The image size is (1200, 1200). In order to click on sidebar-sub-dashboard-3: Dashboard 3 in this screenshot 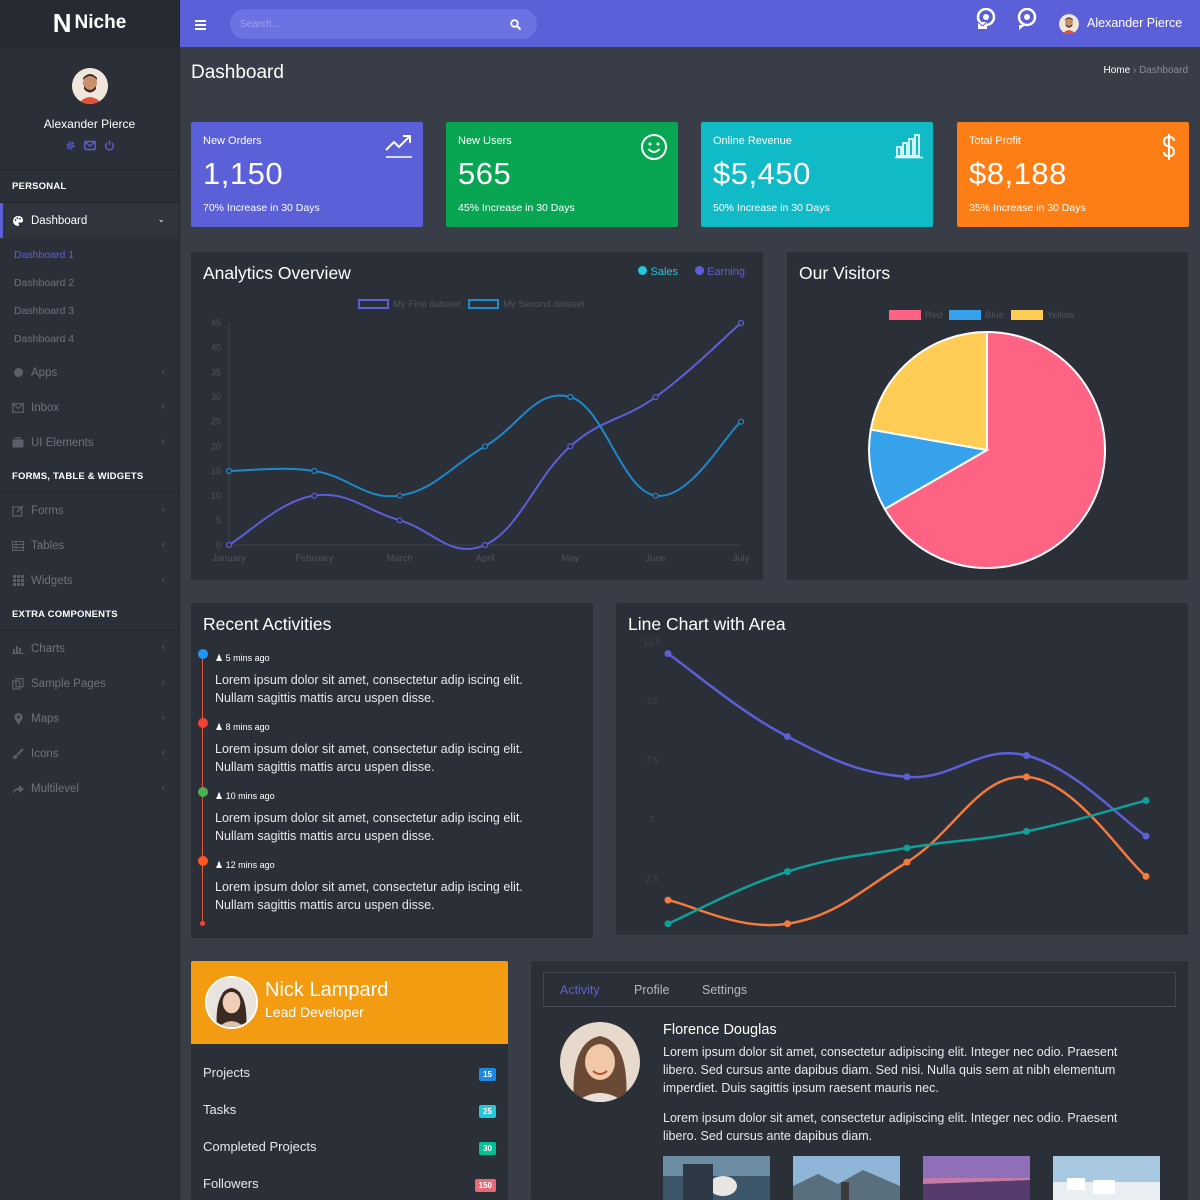, I will do `click(44, 311)`.